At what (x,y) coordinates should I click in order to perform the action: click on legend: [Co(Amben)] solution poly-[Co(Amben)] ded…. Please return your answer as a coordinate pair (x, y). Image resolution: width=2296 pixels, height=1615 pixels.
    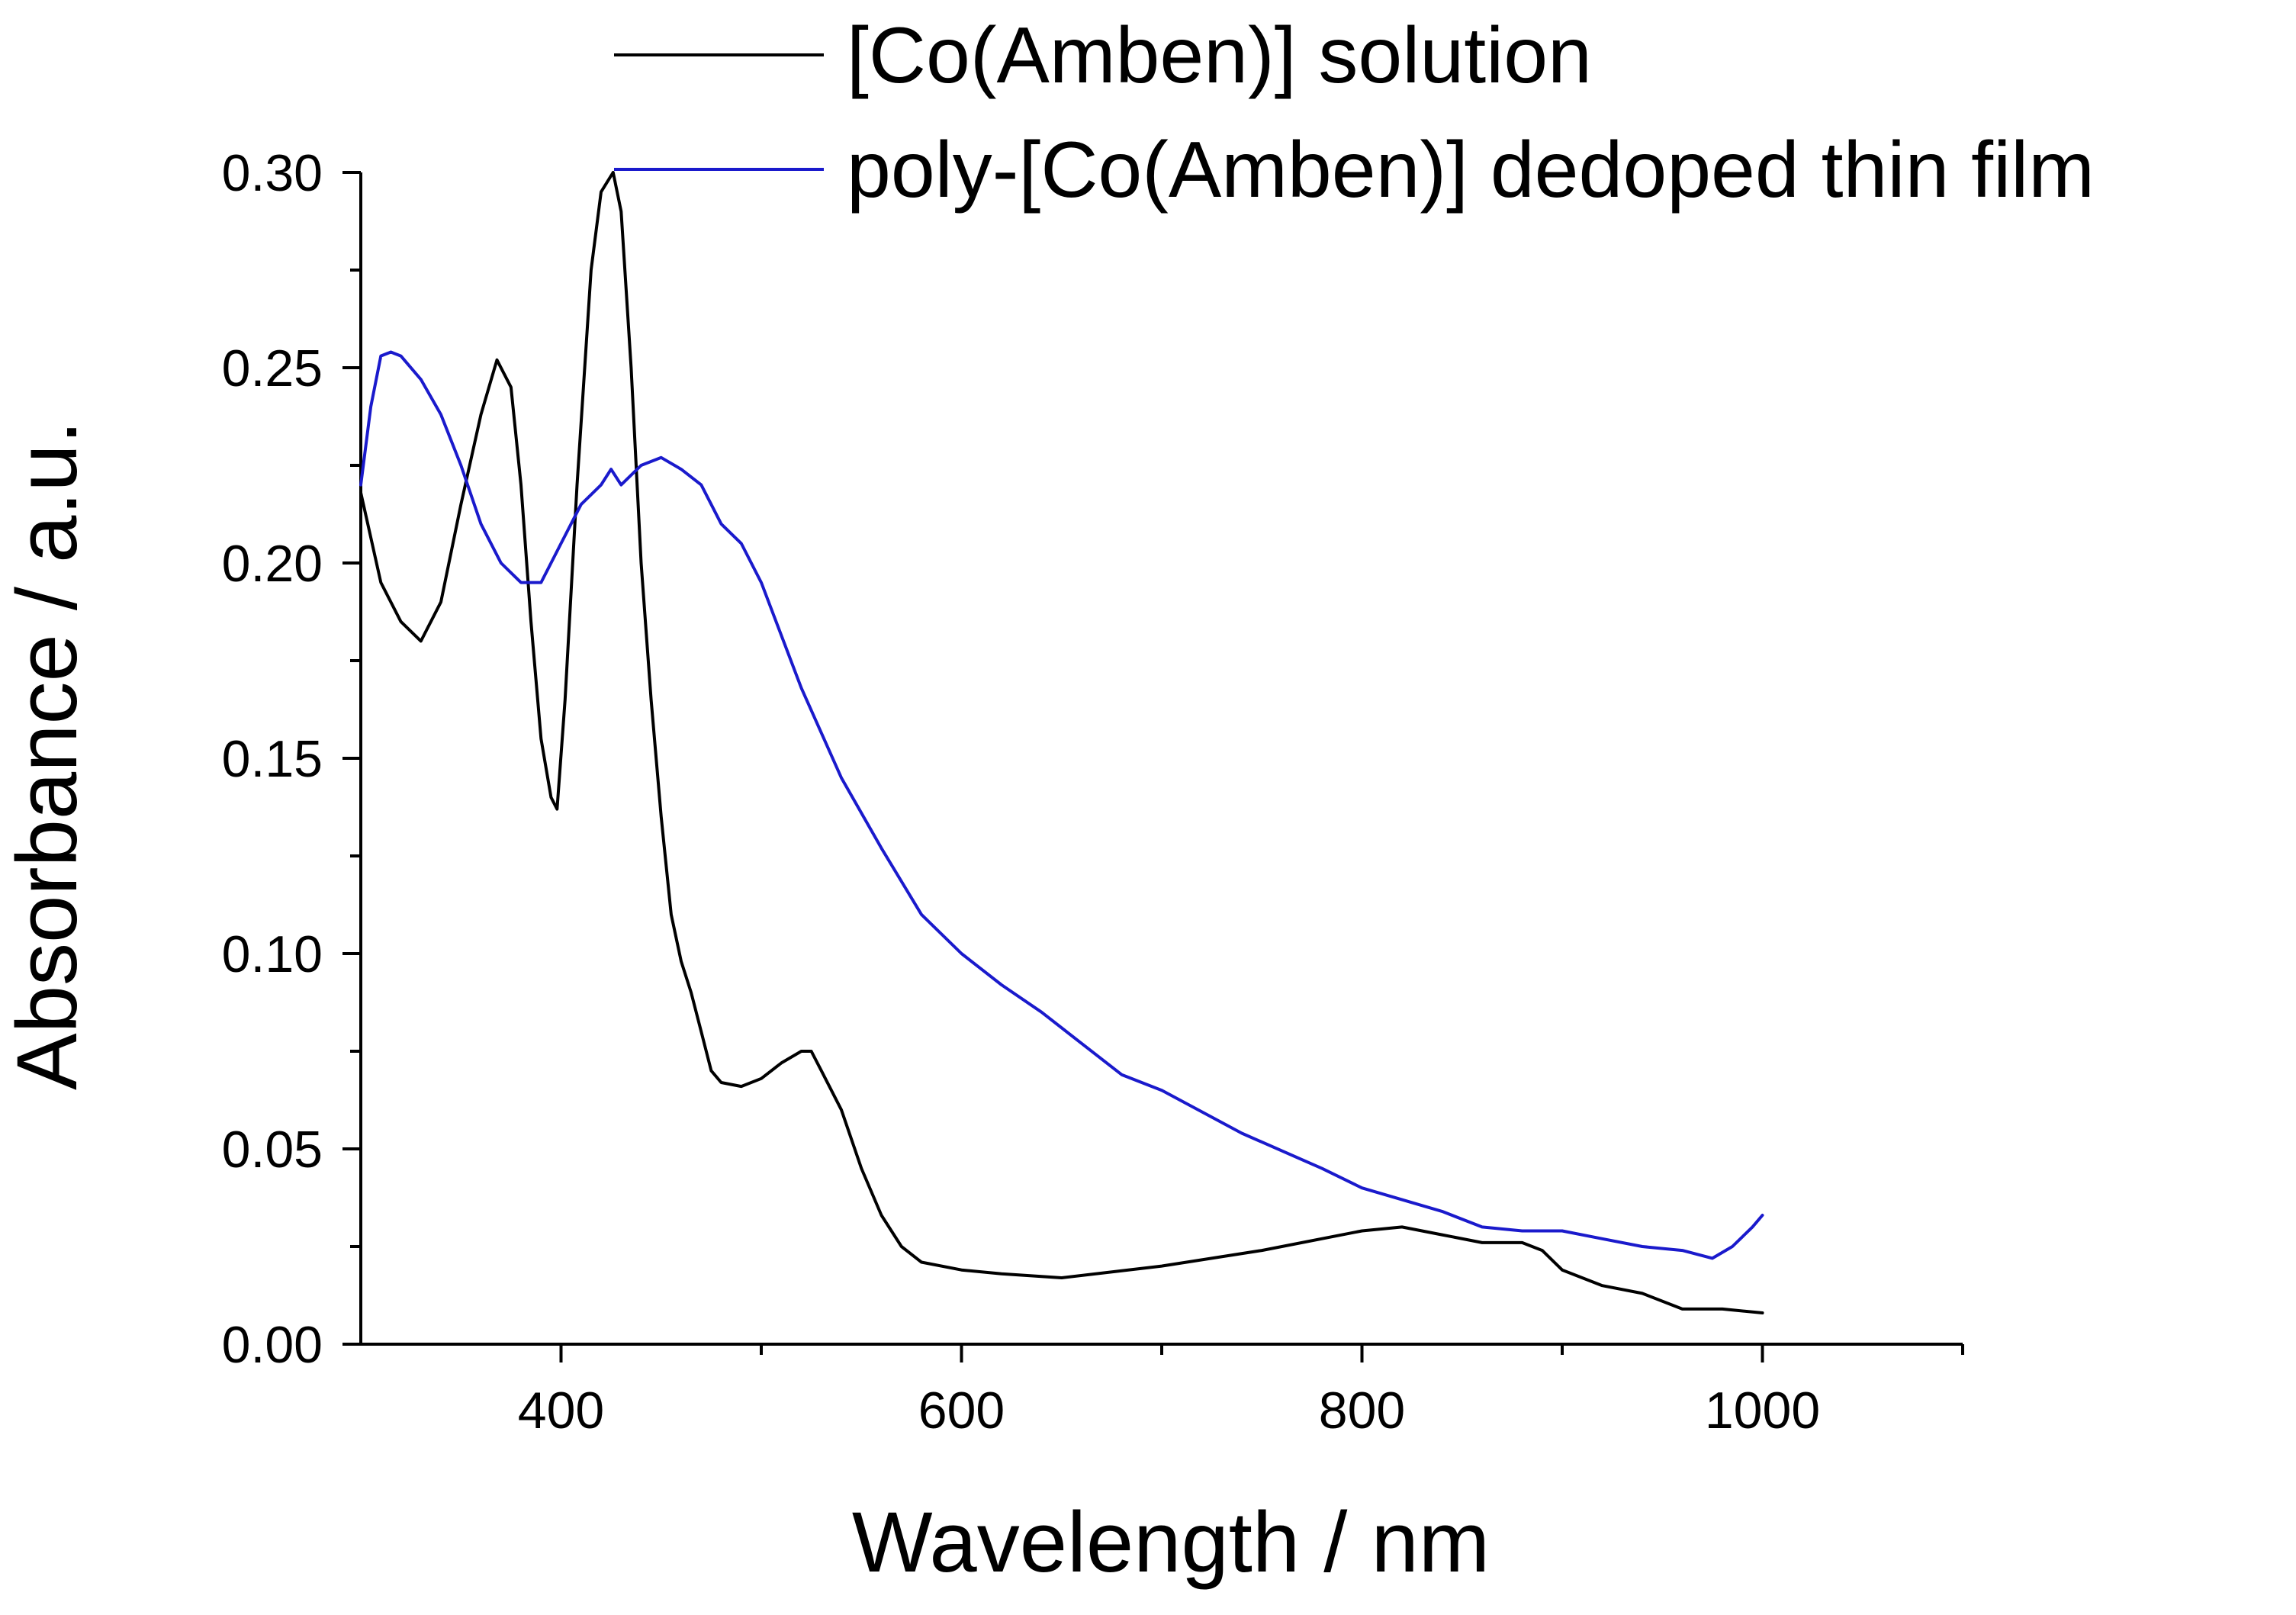
    Looking at the image, I should click on (1355, 112).